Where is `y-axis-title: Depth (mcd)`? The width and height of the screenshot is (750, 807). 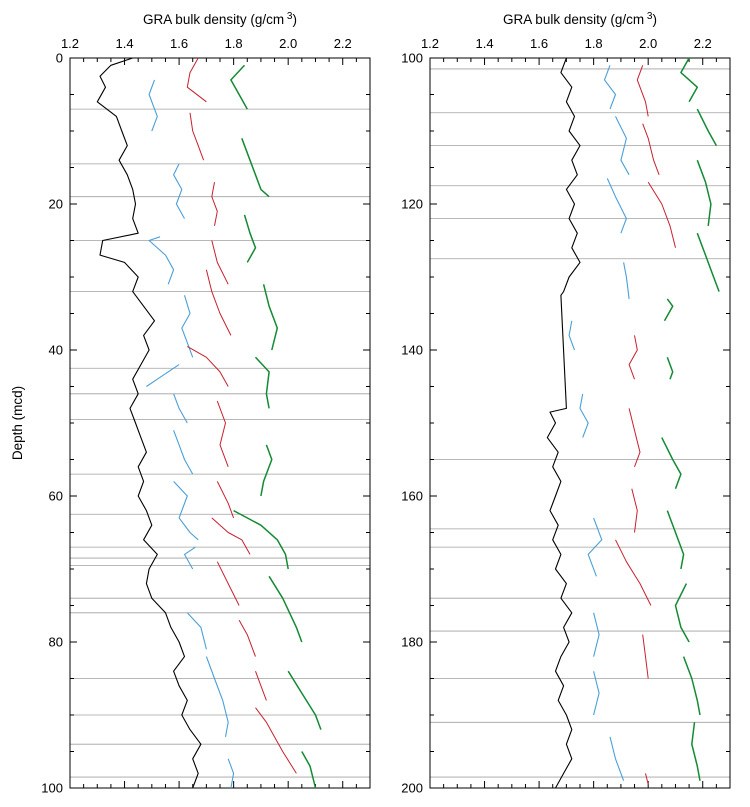 y-axis-title: Depth (mcd) is located at coordinates (17, 423).